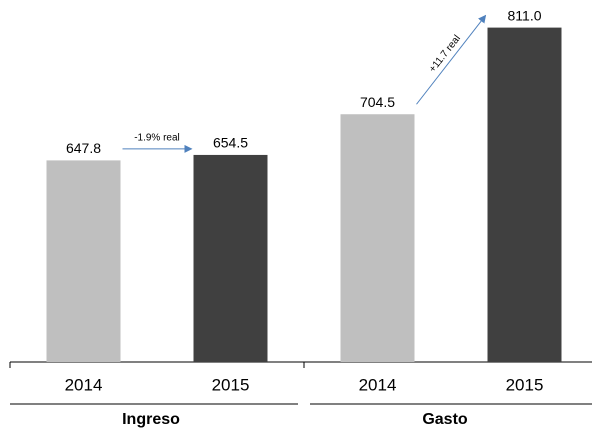 The height and width of the screenshot is (430, 592). Describe the element at coordinates (525, 15) in the screenshot. I see `value-label: 811.0` at that location.